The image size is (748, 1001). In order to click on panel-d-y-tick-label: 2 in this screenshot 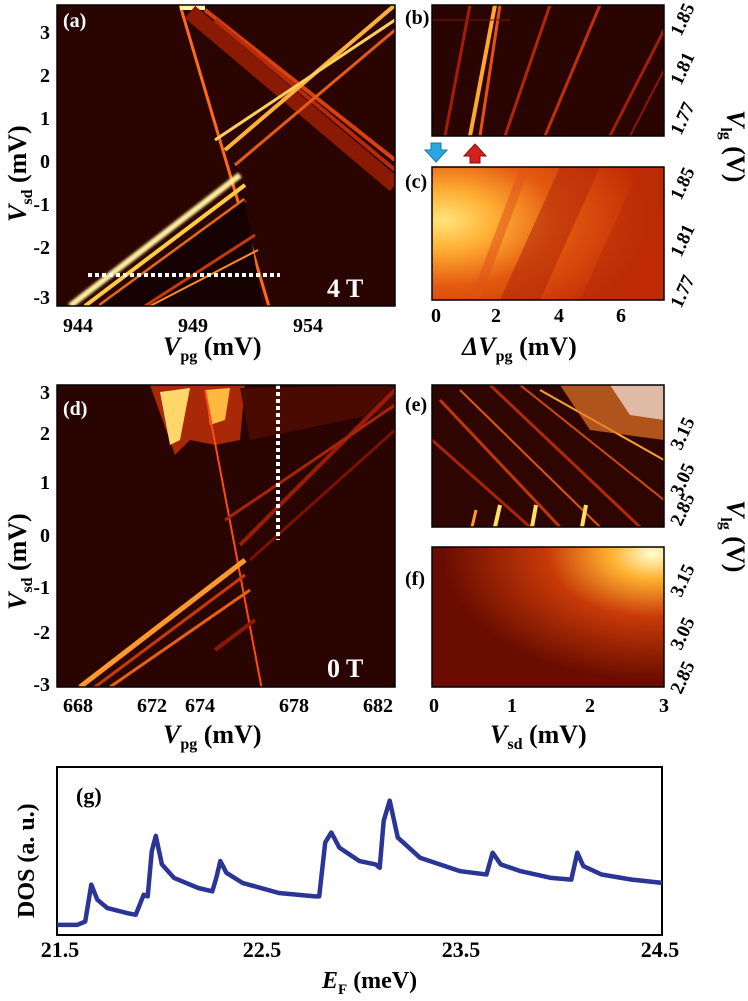, I will do `click(45, 434)`.